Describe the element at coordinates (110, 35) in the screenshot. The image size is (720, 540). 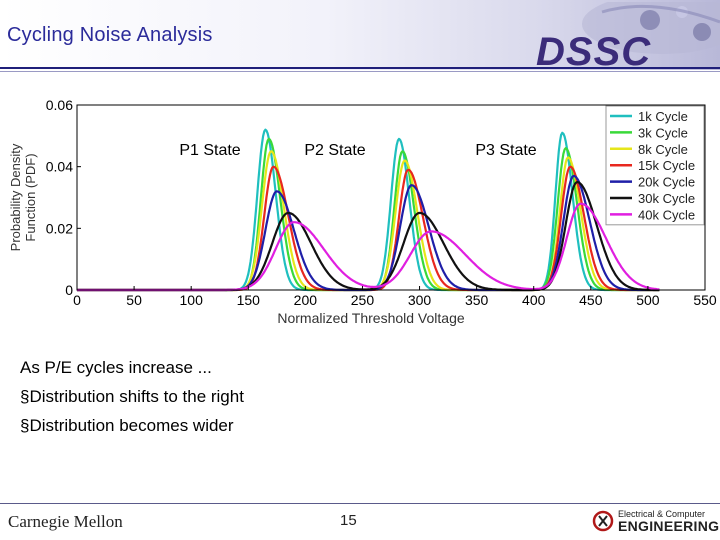
I see `slide-title: Cycling Noise Analysis` at that location.